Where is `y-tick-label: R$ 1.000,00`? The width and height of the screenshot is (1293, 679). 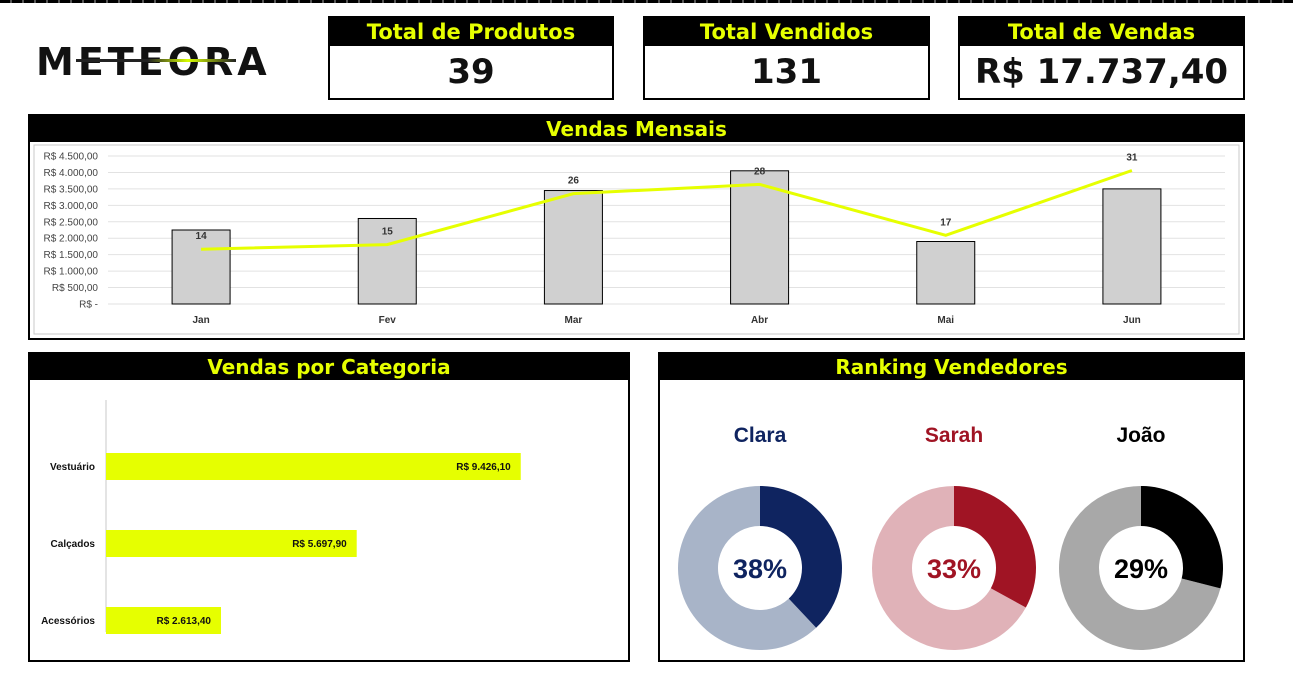
y-tick-label: R$ 1.000,00 is located at coordinates (71, 272).